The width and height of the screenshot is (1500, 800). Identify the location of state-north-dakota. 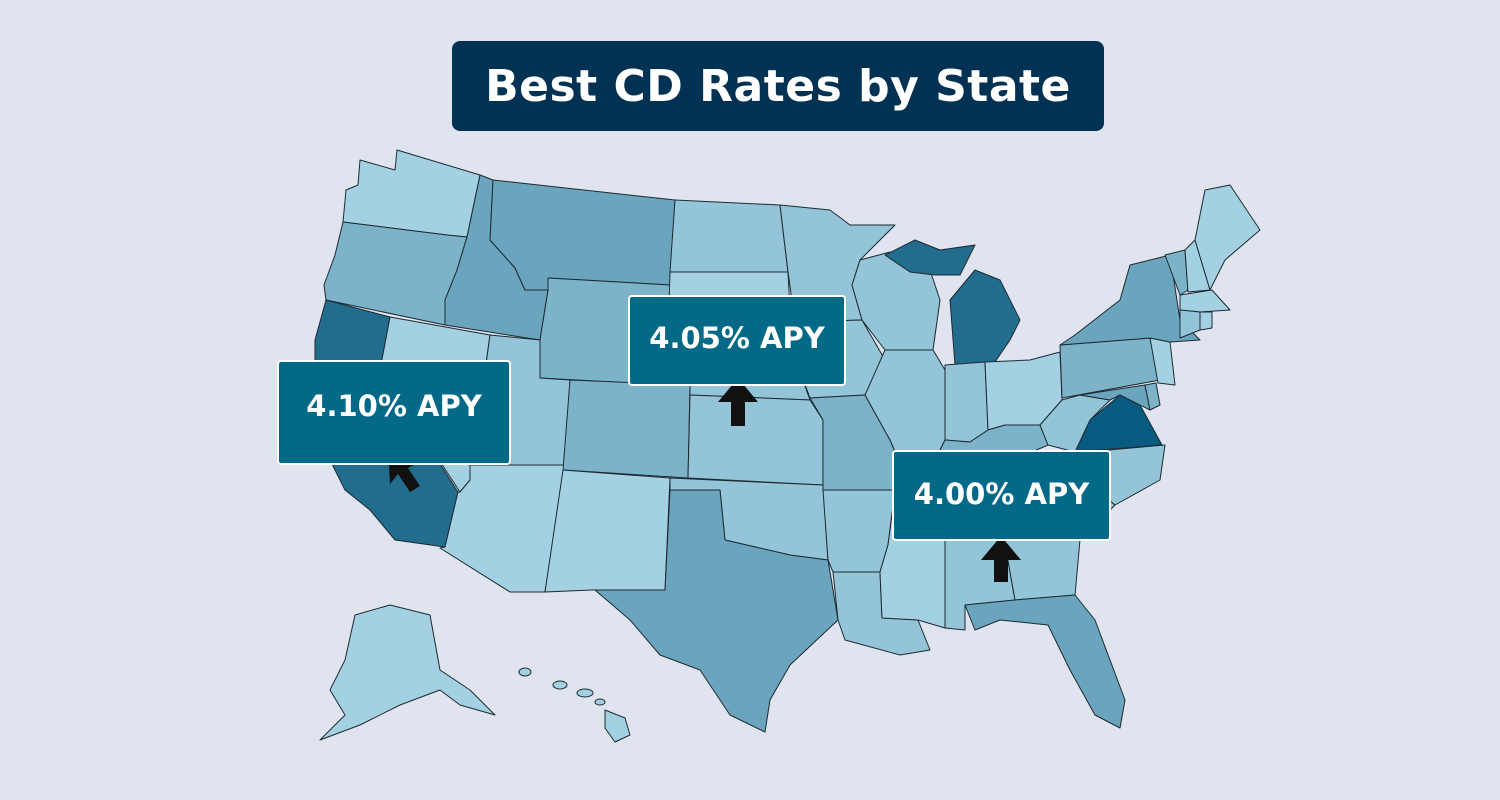
(729, 236).